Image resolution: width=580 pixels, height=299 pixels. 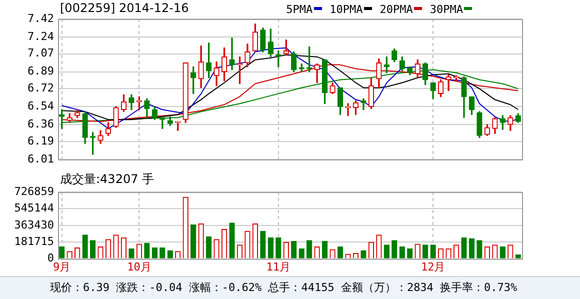 I want to click on y-tick-label: 545144, so click(x=34, y=208).